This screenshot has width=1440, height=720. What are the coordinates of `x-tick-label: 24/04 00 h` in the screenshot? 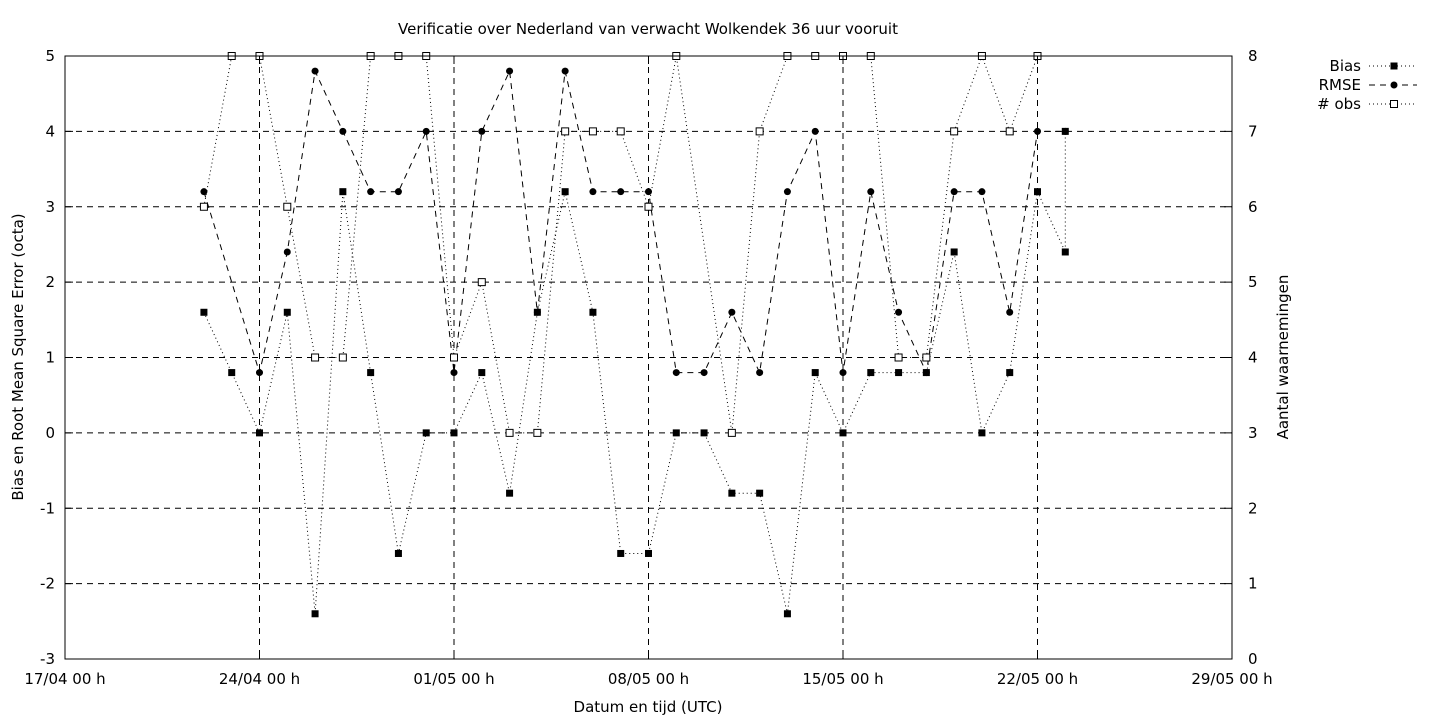 It's located at (259, 679).